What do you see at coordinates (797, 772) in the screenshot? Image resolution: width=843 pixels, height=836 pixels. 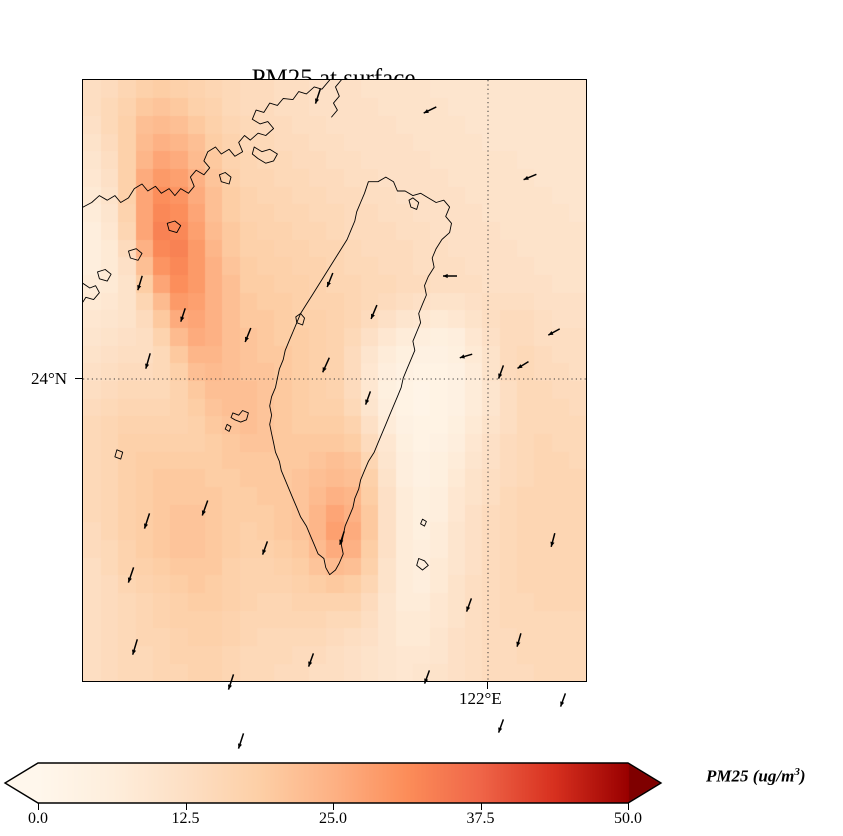 I see `colorbar-label-exponent: 3` at bounding box center [797, 772].